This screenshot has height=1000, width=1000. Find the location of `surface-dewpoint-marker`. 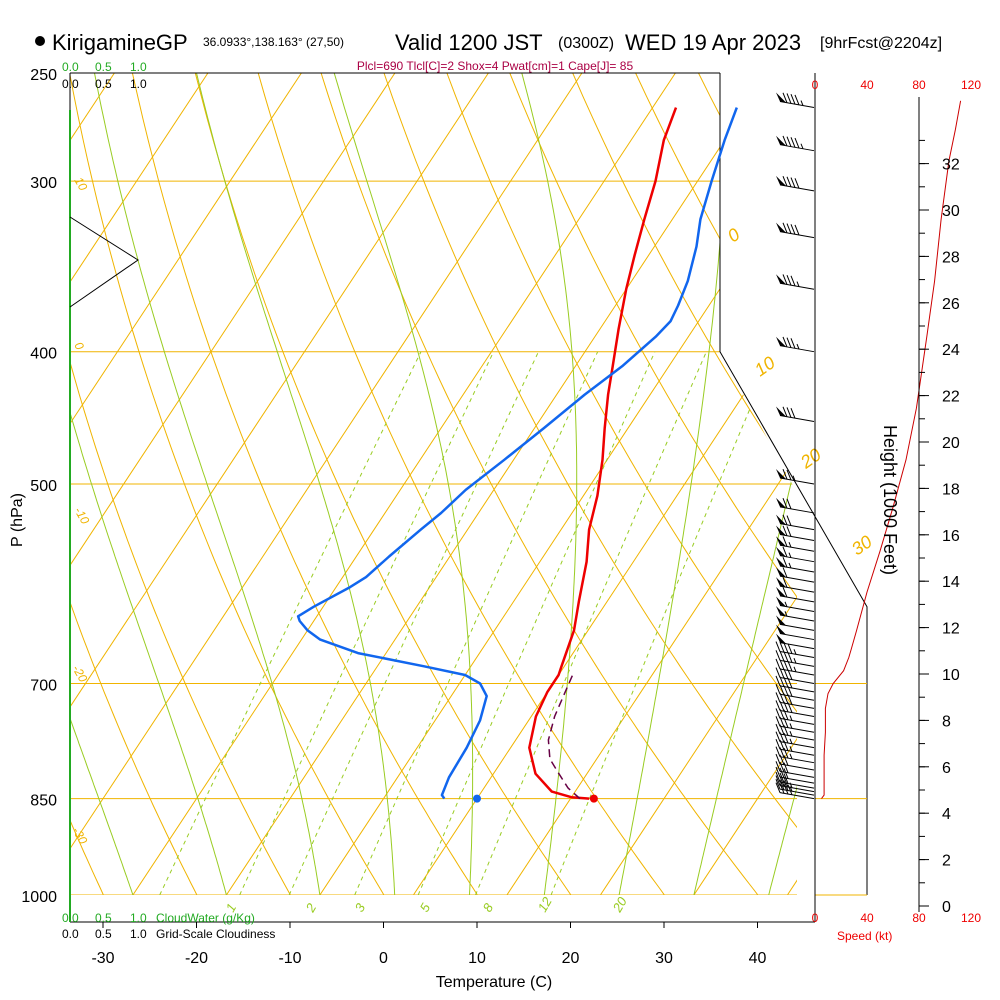

surface-dewpoint-marker is located at coordinates (477, 798).